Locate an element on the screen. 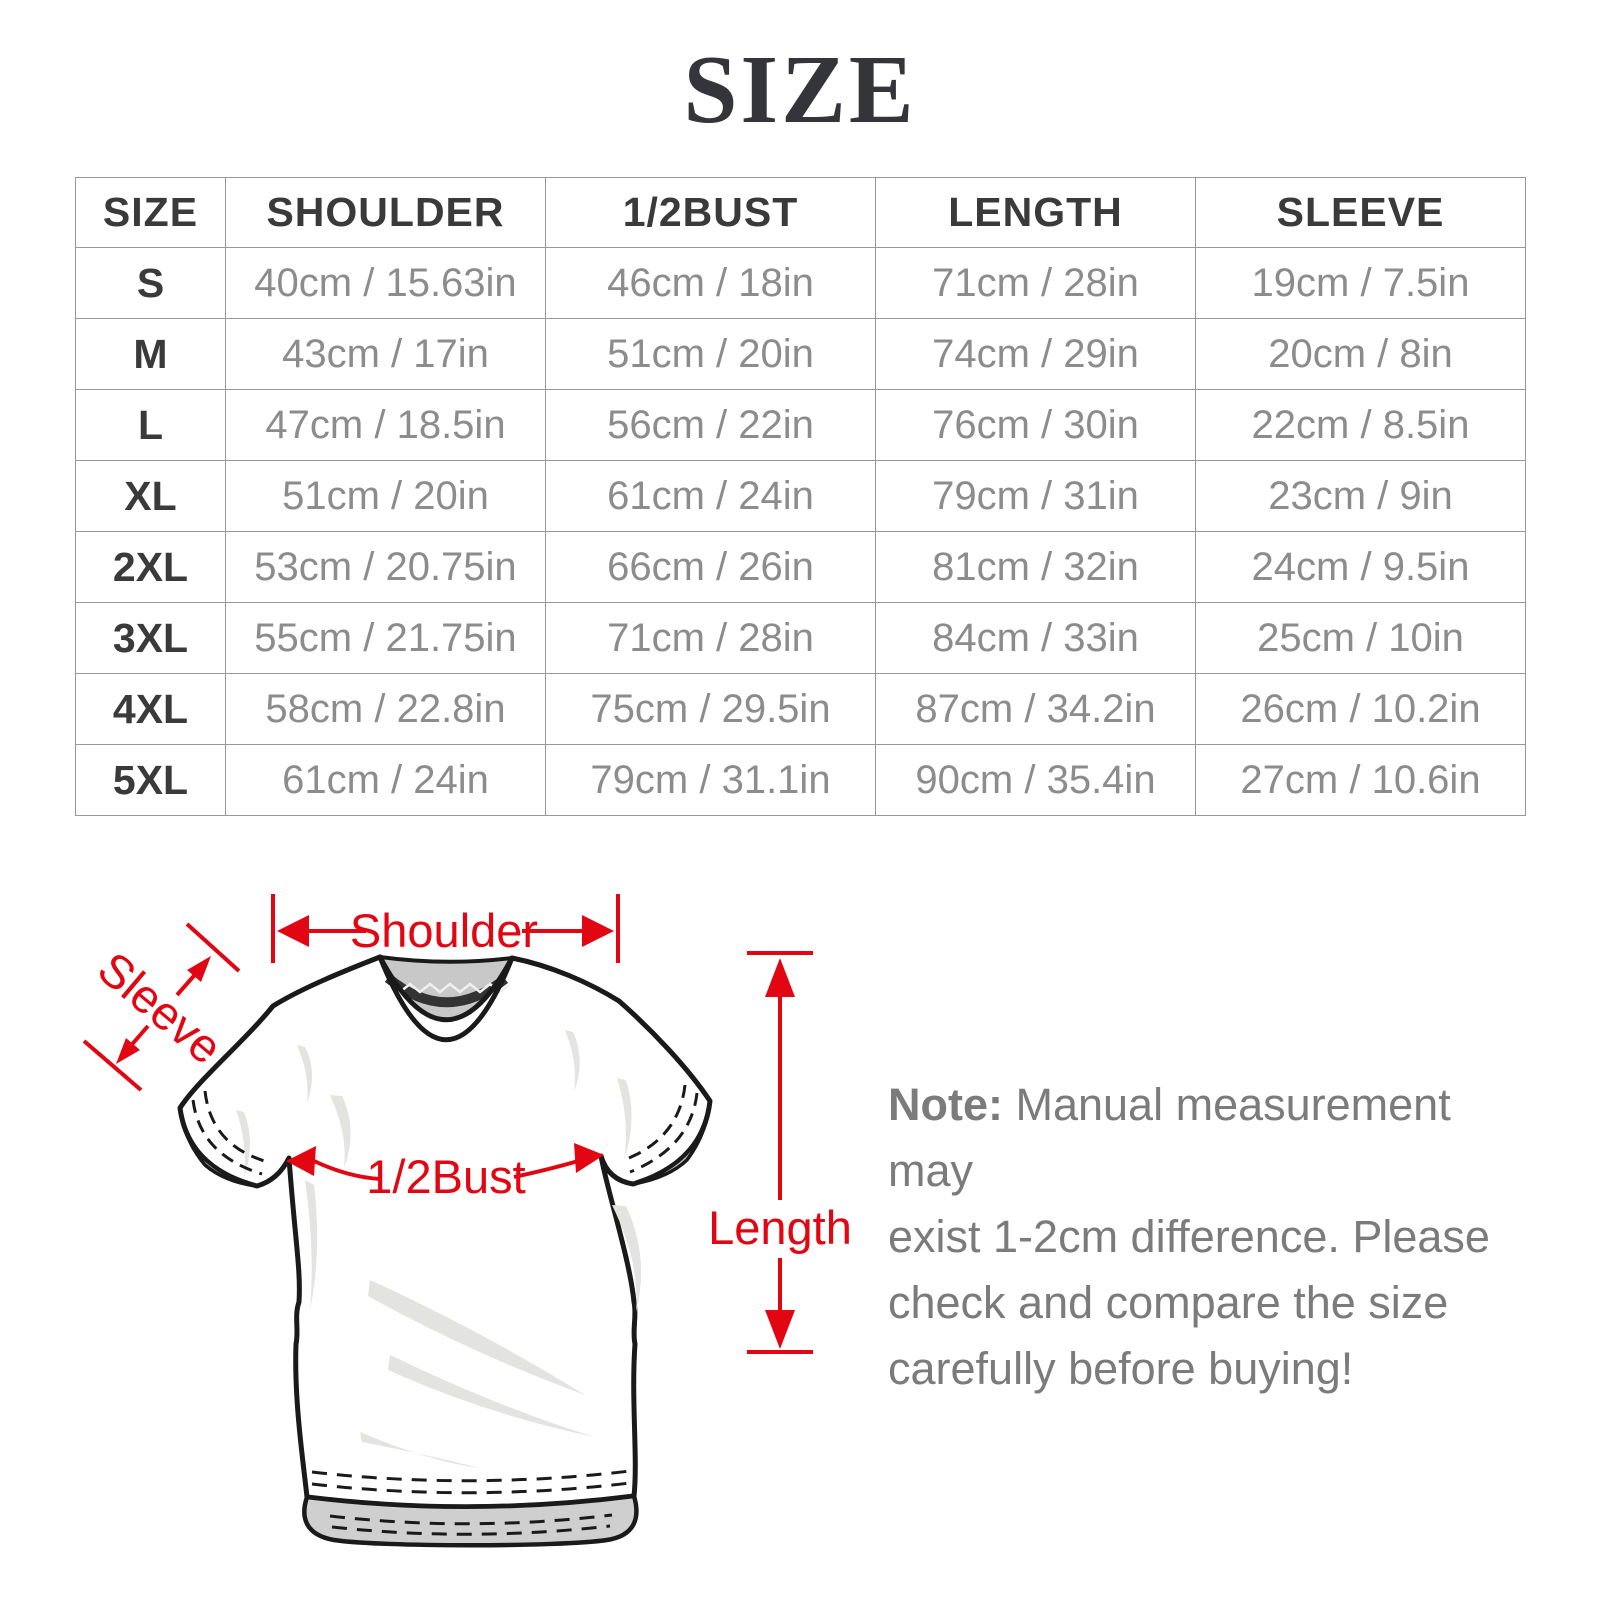  length-arrow: Length is located at coordinates (780, 1152).